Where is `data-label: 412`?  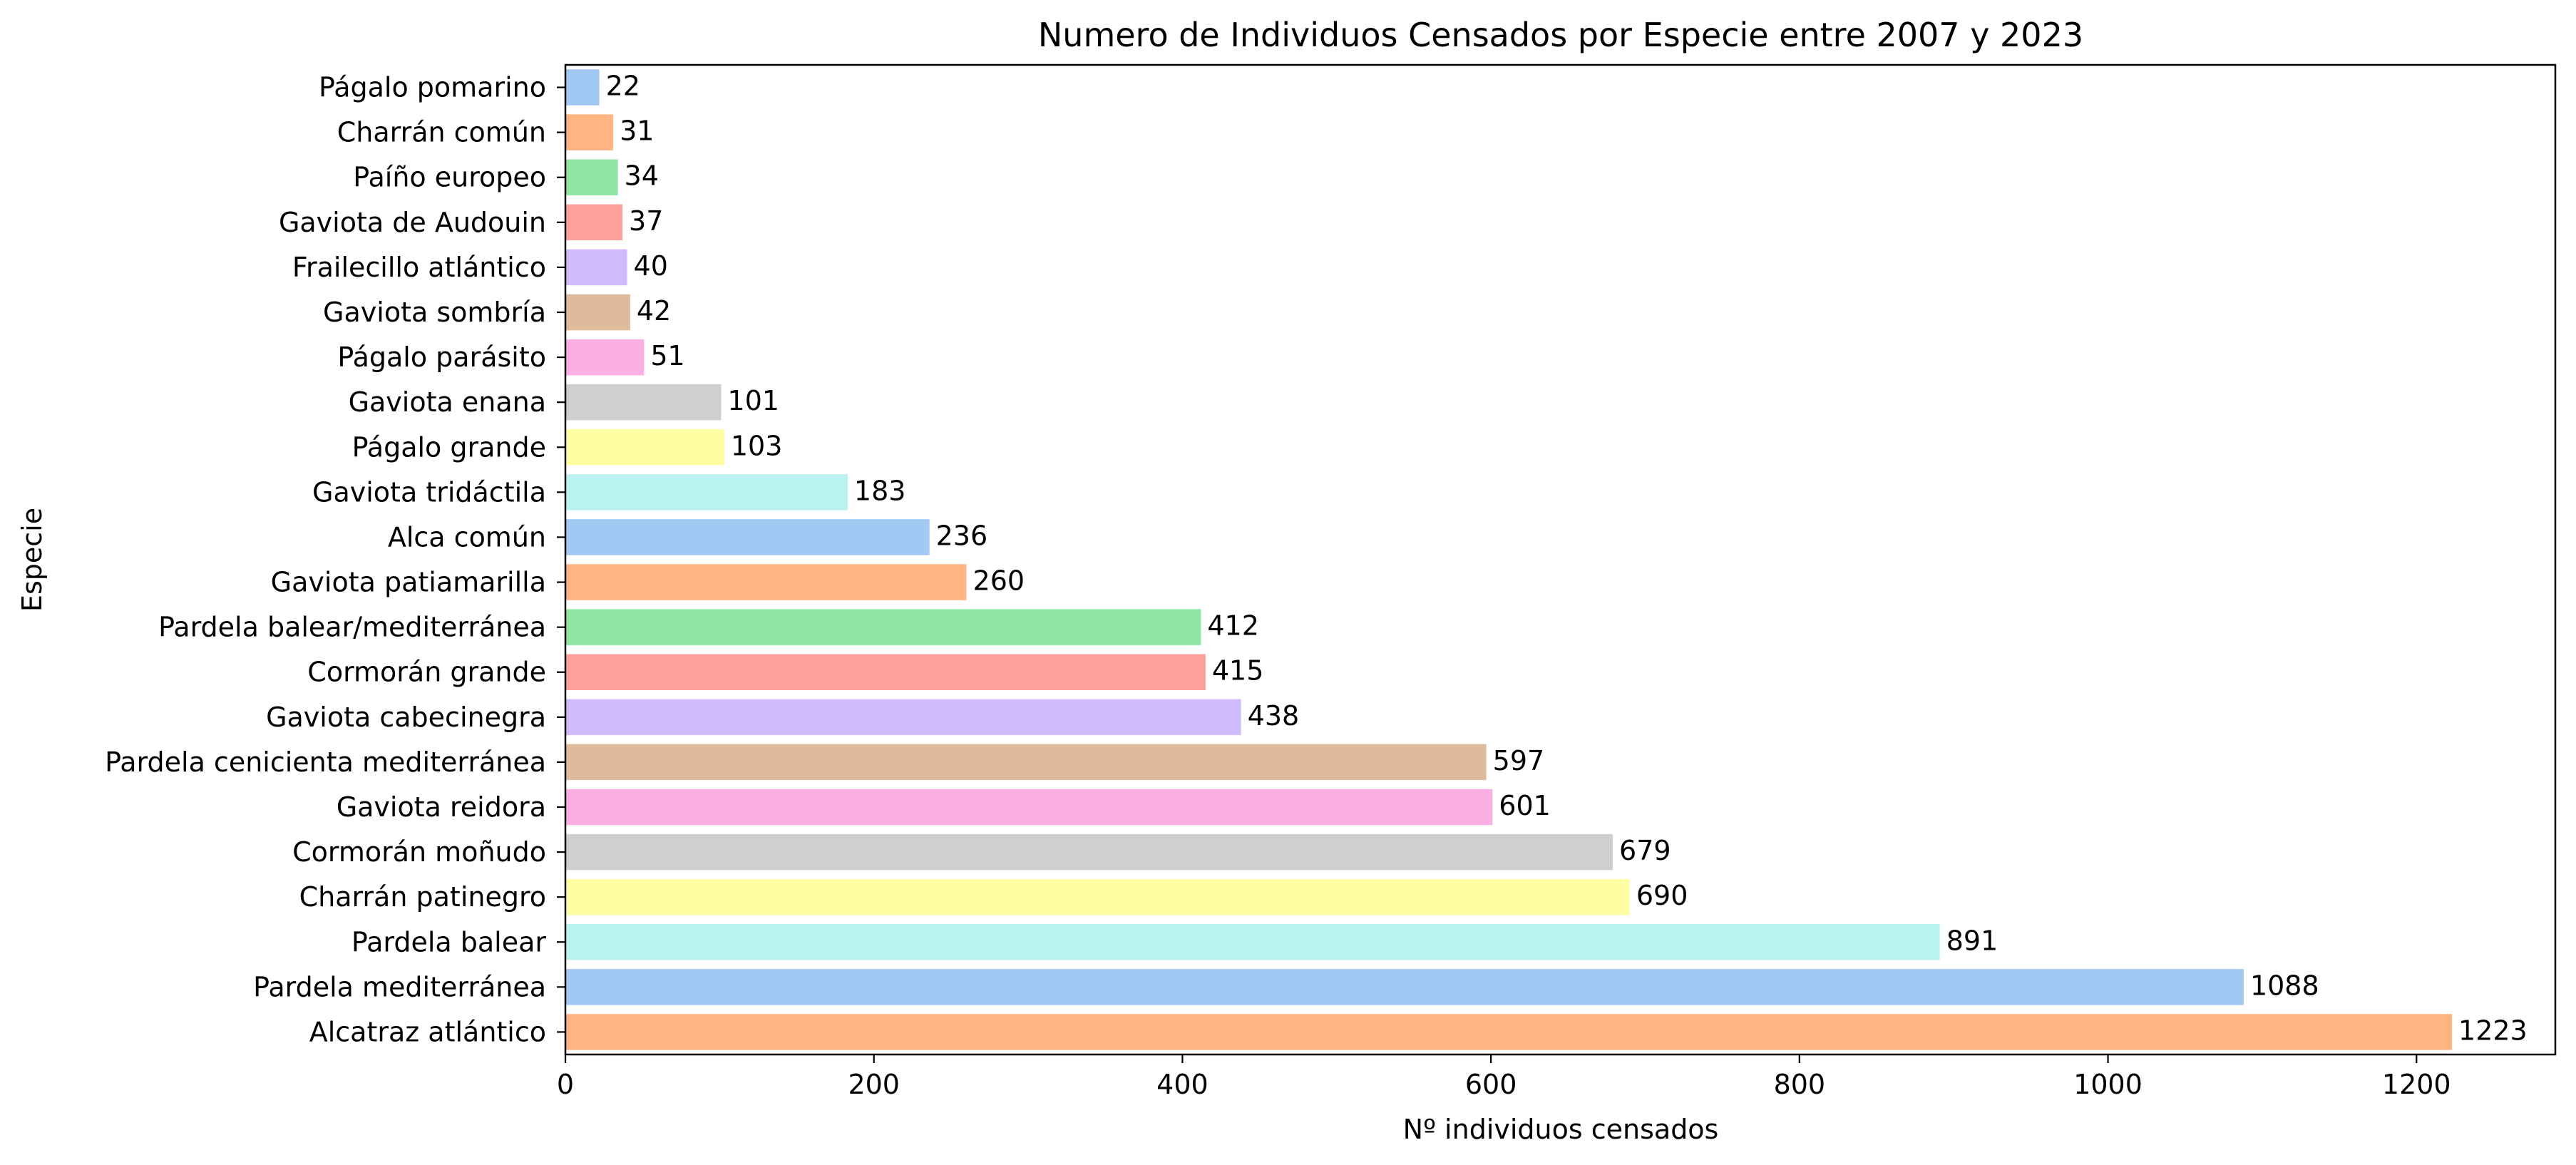
data-label: 412 is located at coordinates (1233, 626).